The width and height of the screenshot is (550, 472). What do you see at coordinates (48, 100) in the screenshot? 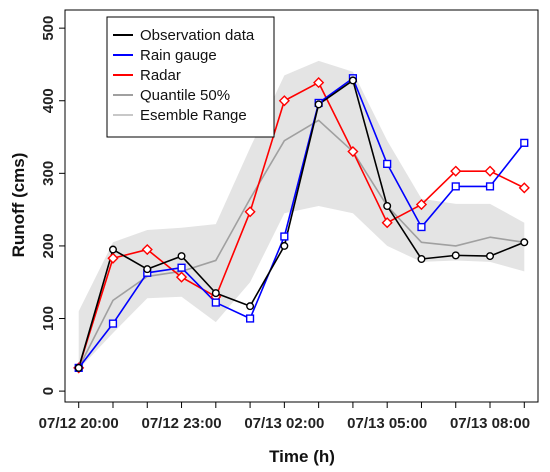
I see `y-tick-label-400: 400` at bounding box center [48, 100].